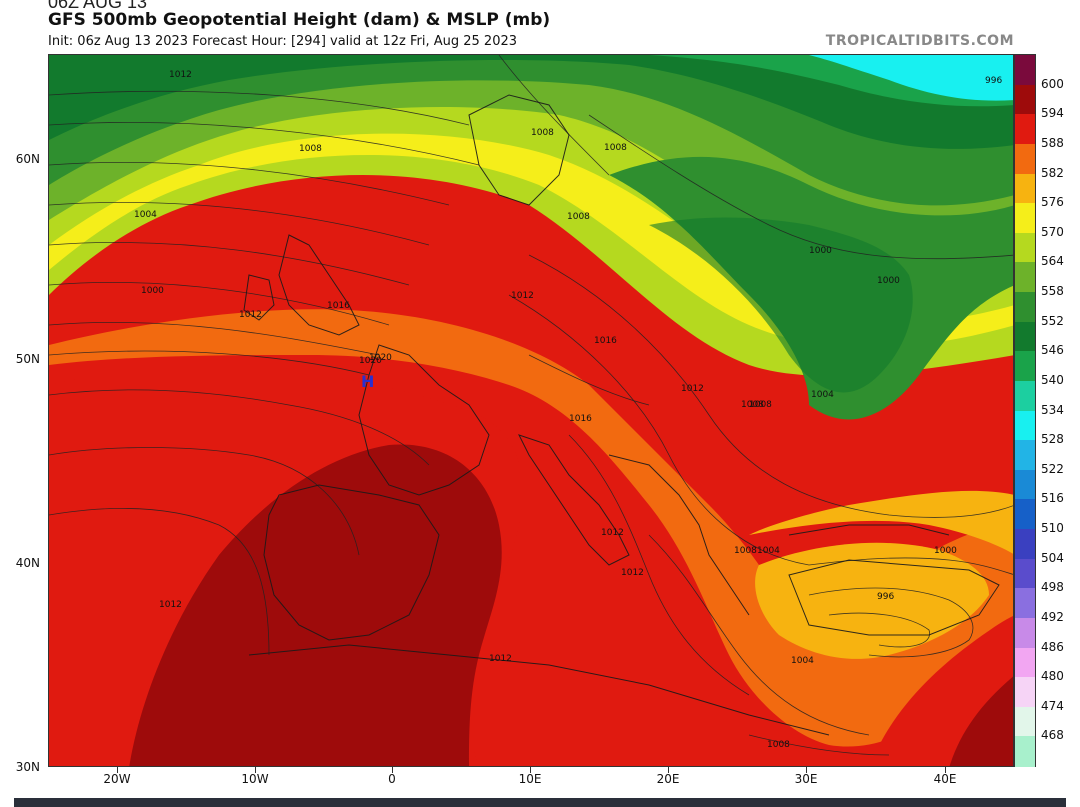 The width and height of the screenshot is (1080, 807). I want to click on lon-label-10e: 10E, so click(530, 779).